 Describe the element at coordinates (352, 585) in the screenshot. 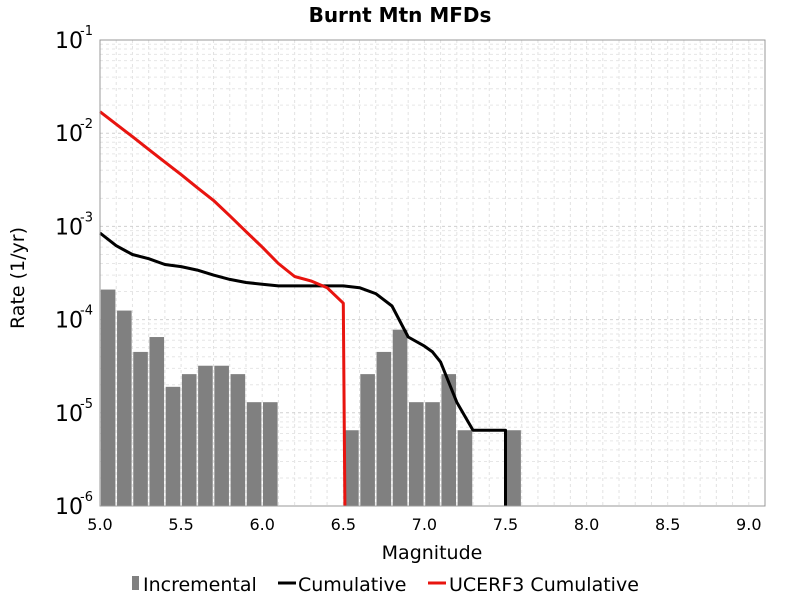

I see `legend-label-cumulative: Cumulative` at that location.